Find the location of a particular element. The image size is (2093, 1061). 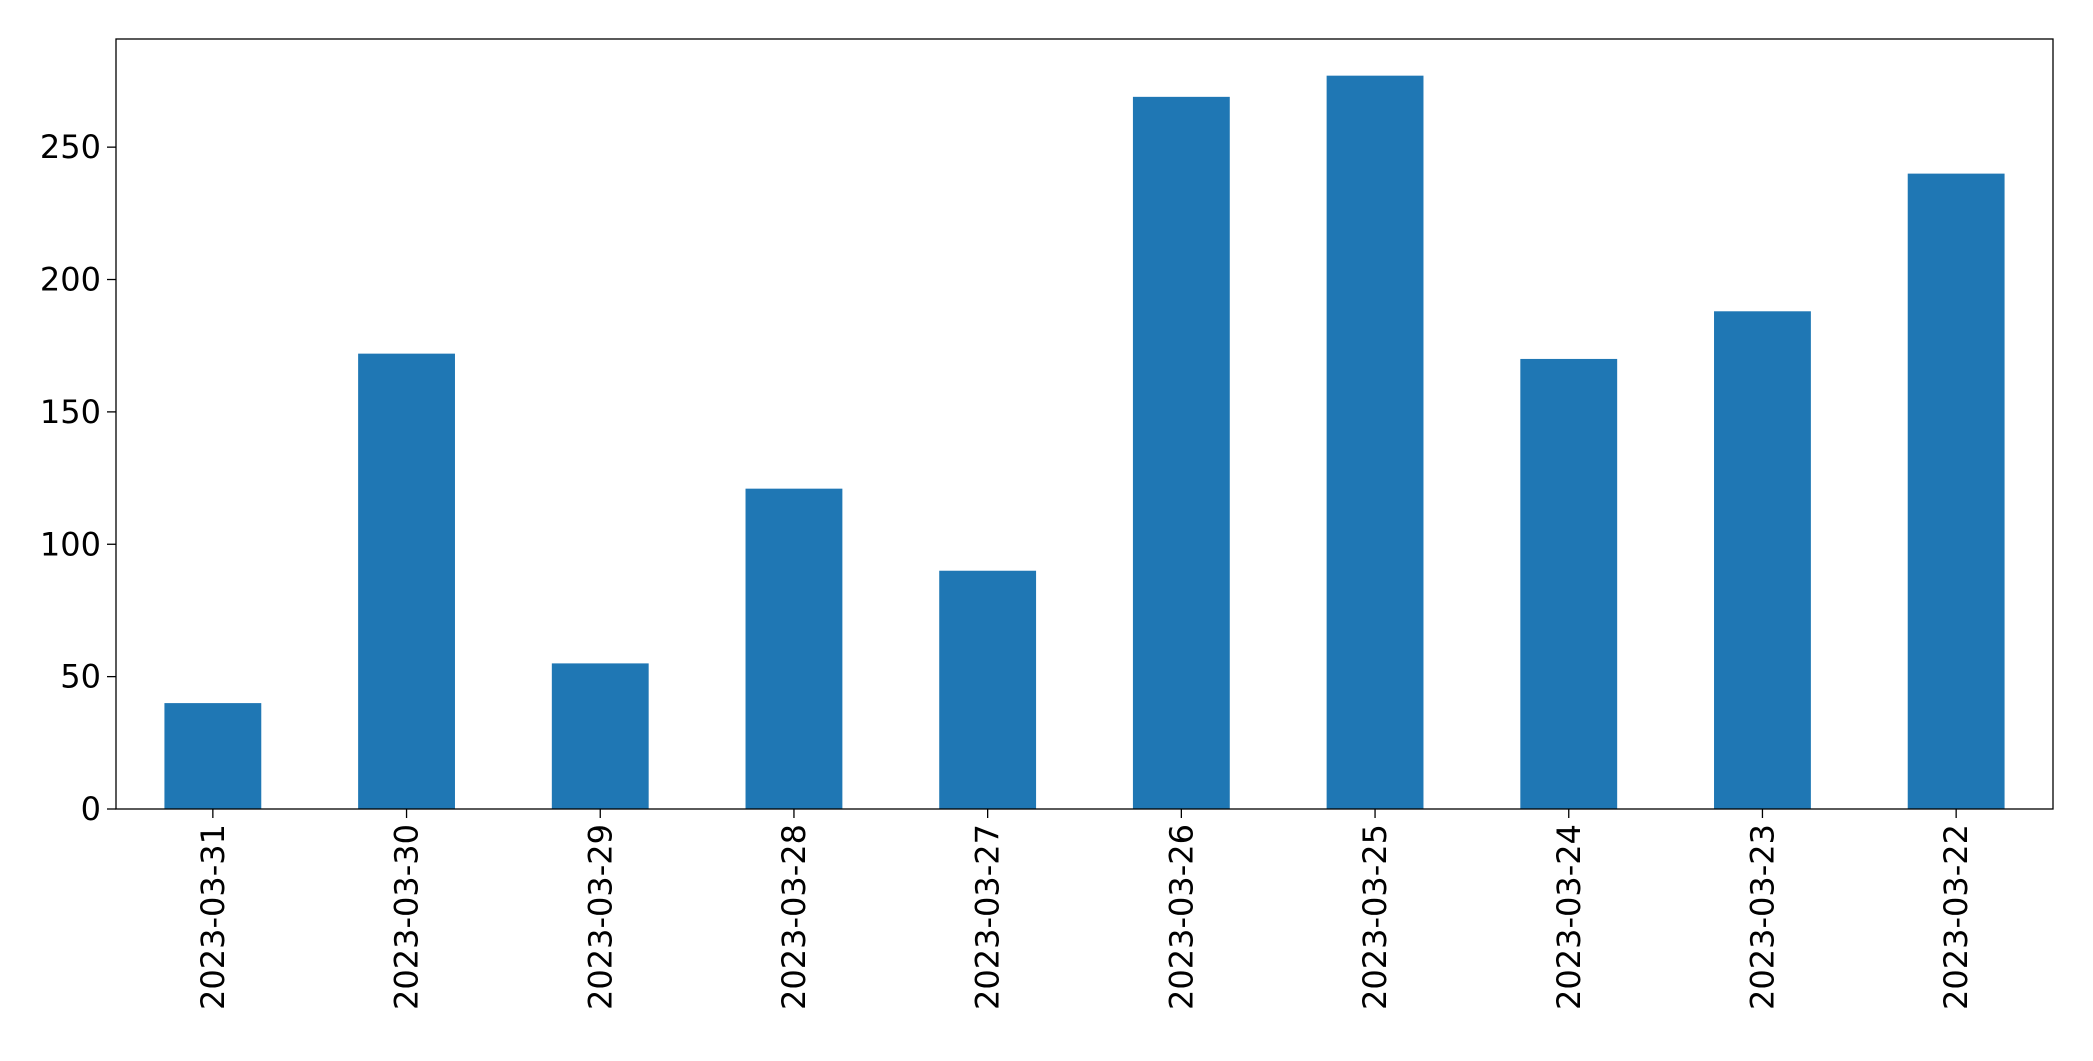

x-tick-label: 2023-03-31 is located at coordinates (213, 917).